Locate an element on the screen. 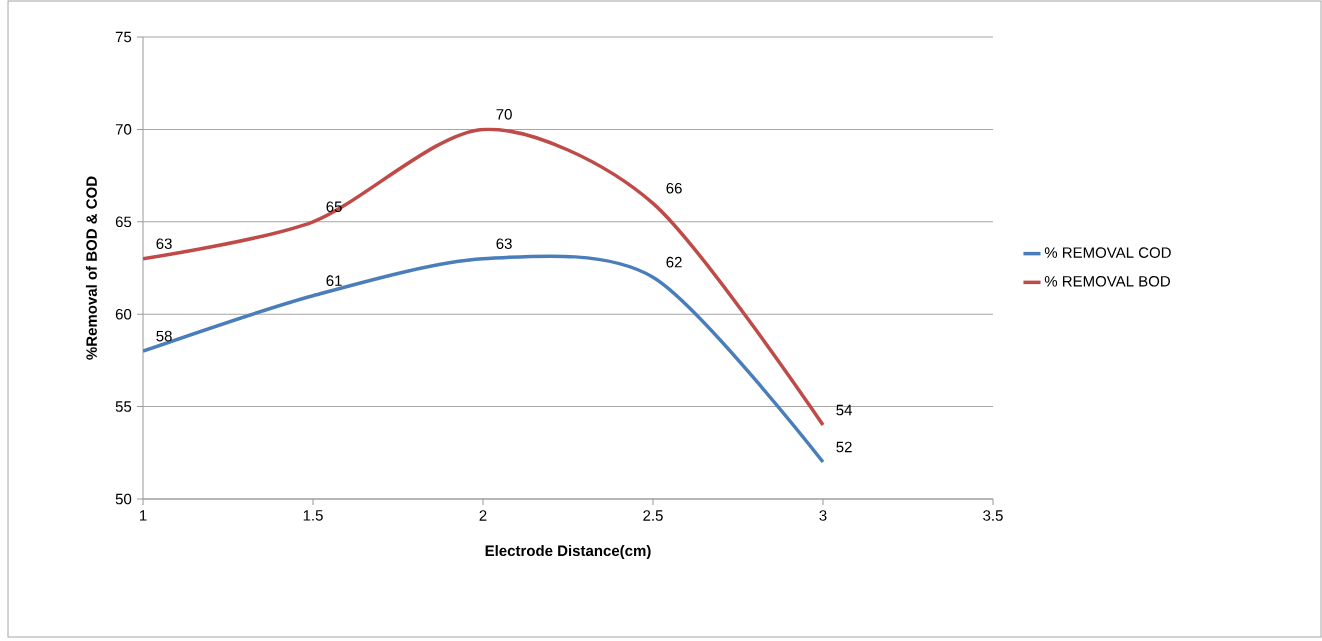 Image resolution: width=1322 pixels, height=641 pixels. data-label: 52 is located at coordinates (844, 447).